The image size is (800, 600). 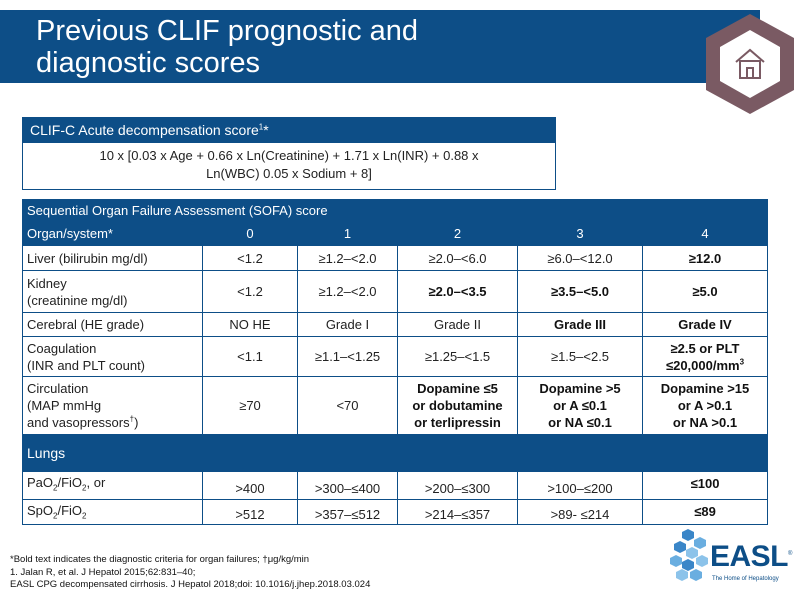 I want to click on lungs-section-row: Lungs, so click(x=395, y=453).